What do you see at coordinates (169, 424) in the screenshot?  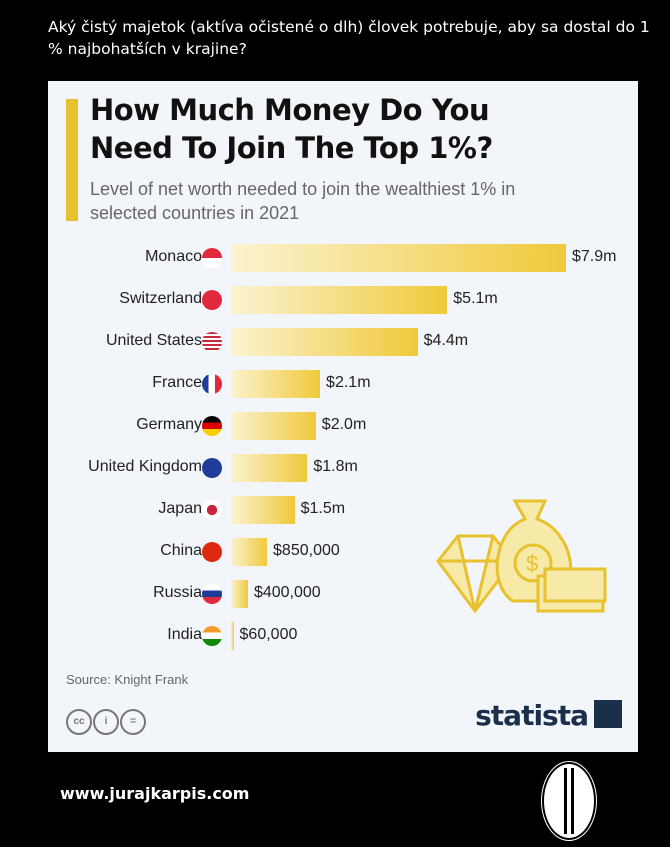 I see `country-label: Germany` at bounding box center [169, 424].